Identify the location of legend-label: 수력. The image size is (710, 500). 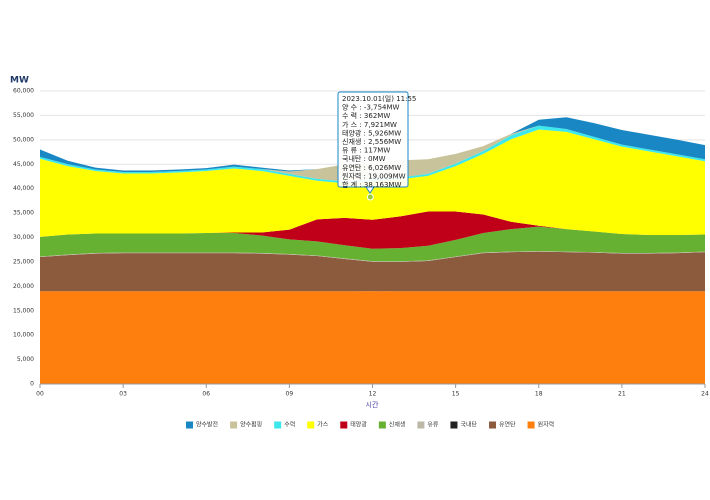
(289, 425).